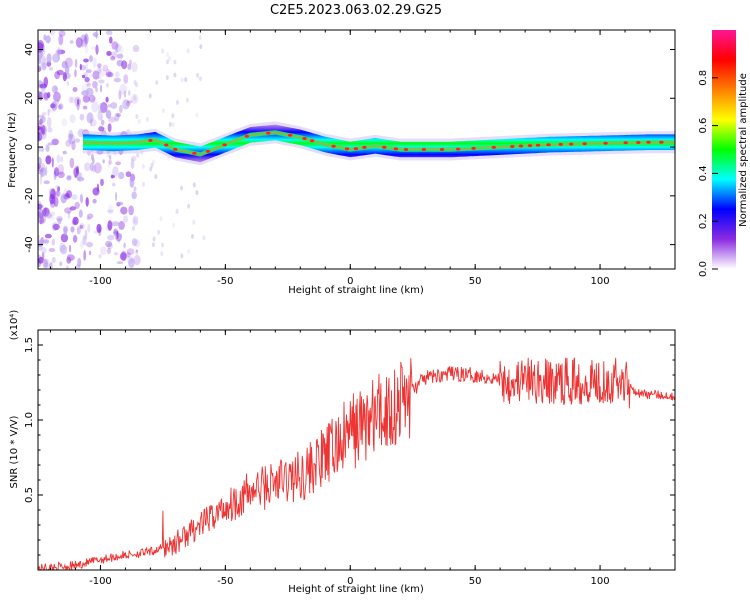  I want to click on spectrogram-x-axis-label: Height of straight line (km), so click(356, 290).